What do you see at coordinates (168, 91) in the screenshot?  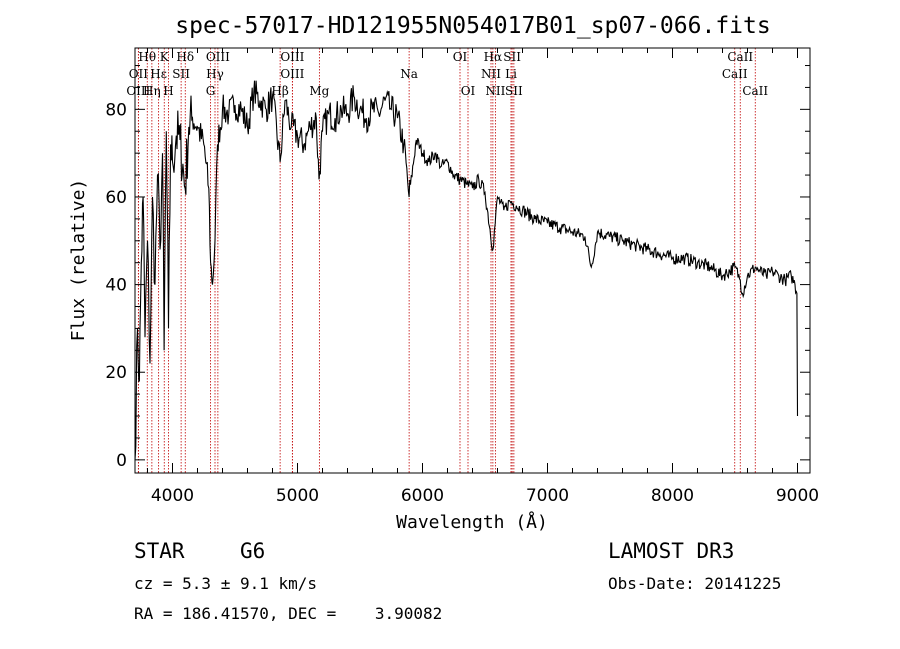 I see `spectral-line-label: H` at bounding box center [168, 91].